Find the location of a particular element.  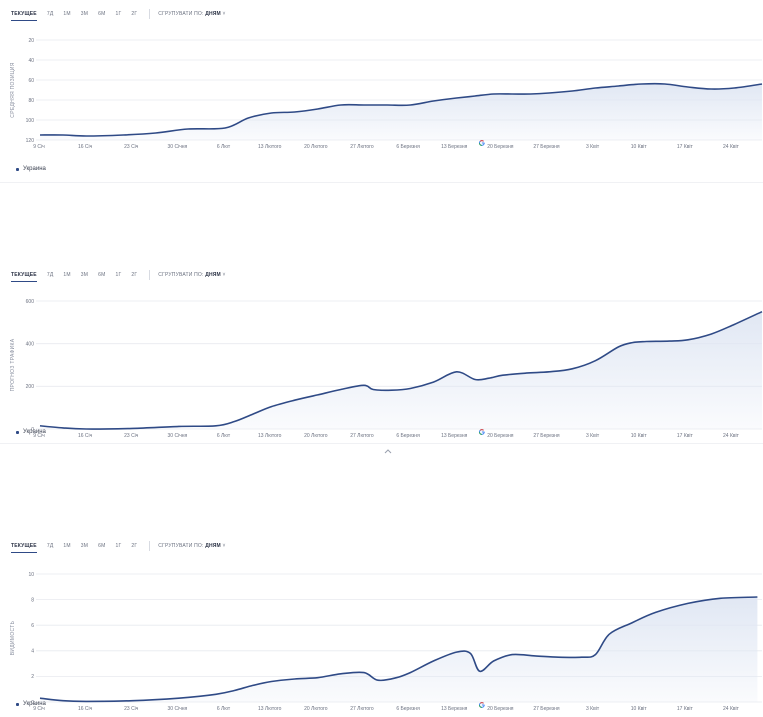

period-tabs: ТЕКУЩЕЕ 7Д 1М 3М 6М 1Г 2Г СГРУПУВАТИ ПО: ДНЯМ ˅ is located at coordinates (118, 16).